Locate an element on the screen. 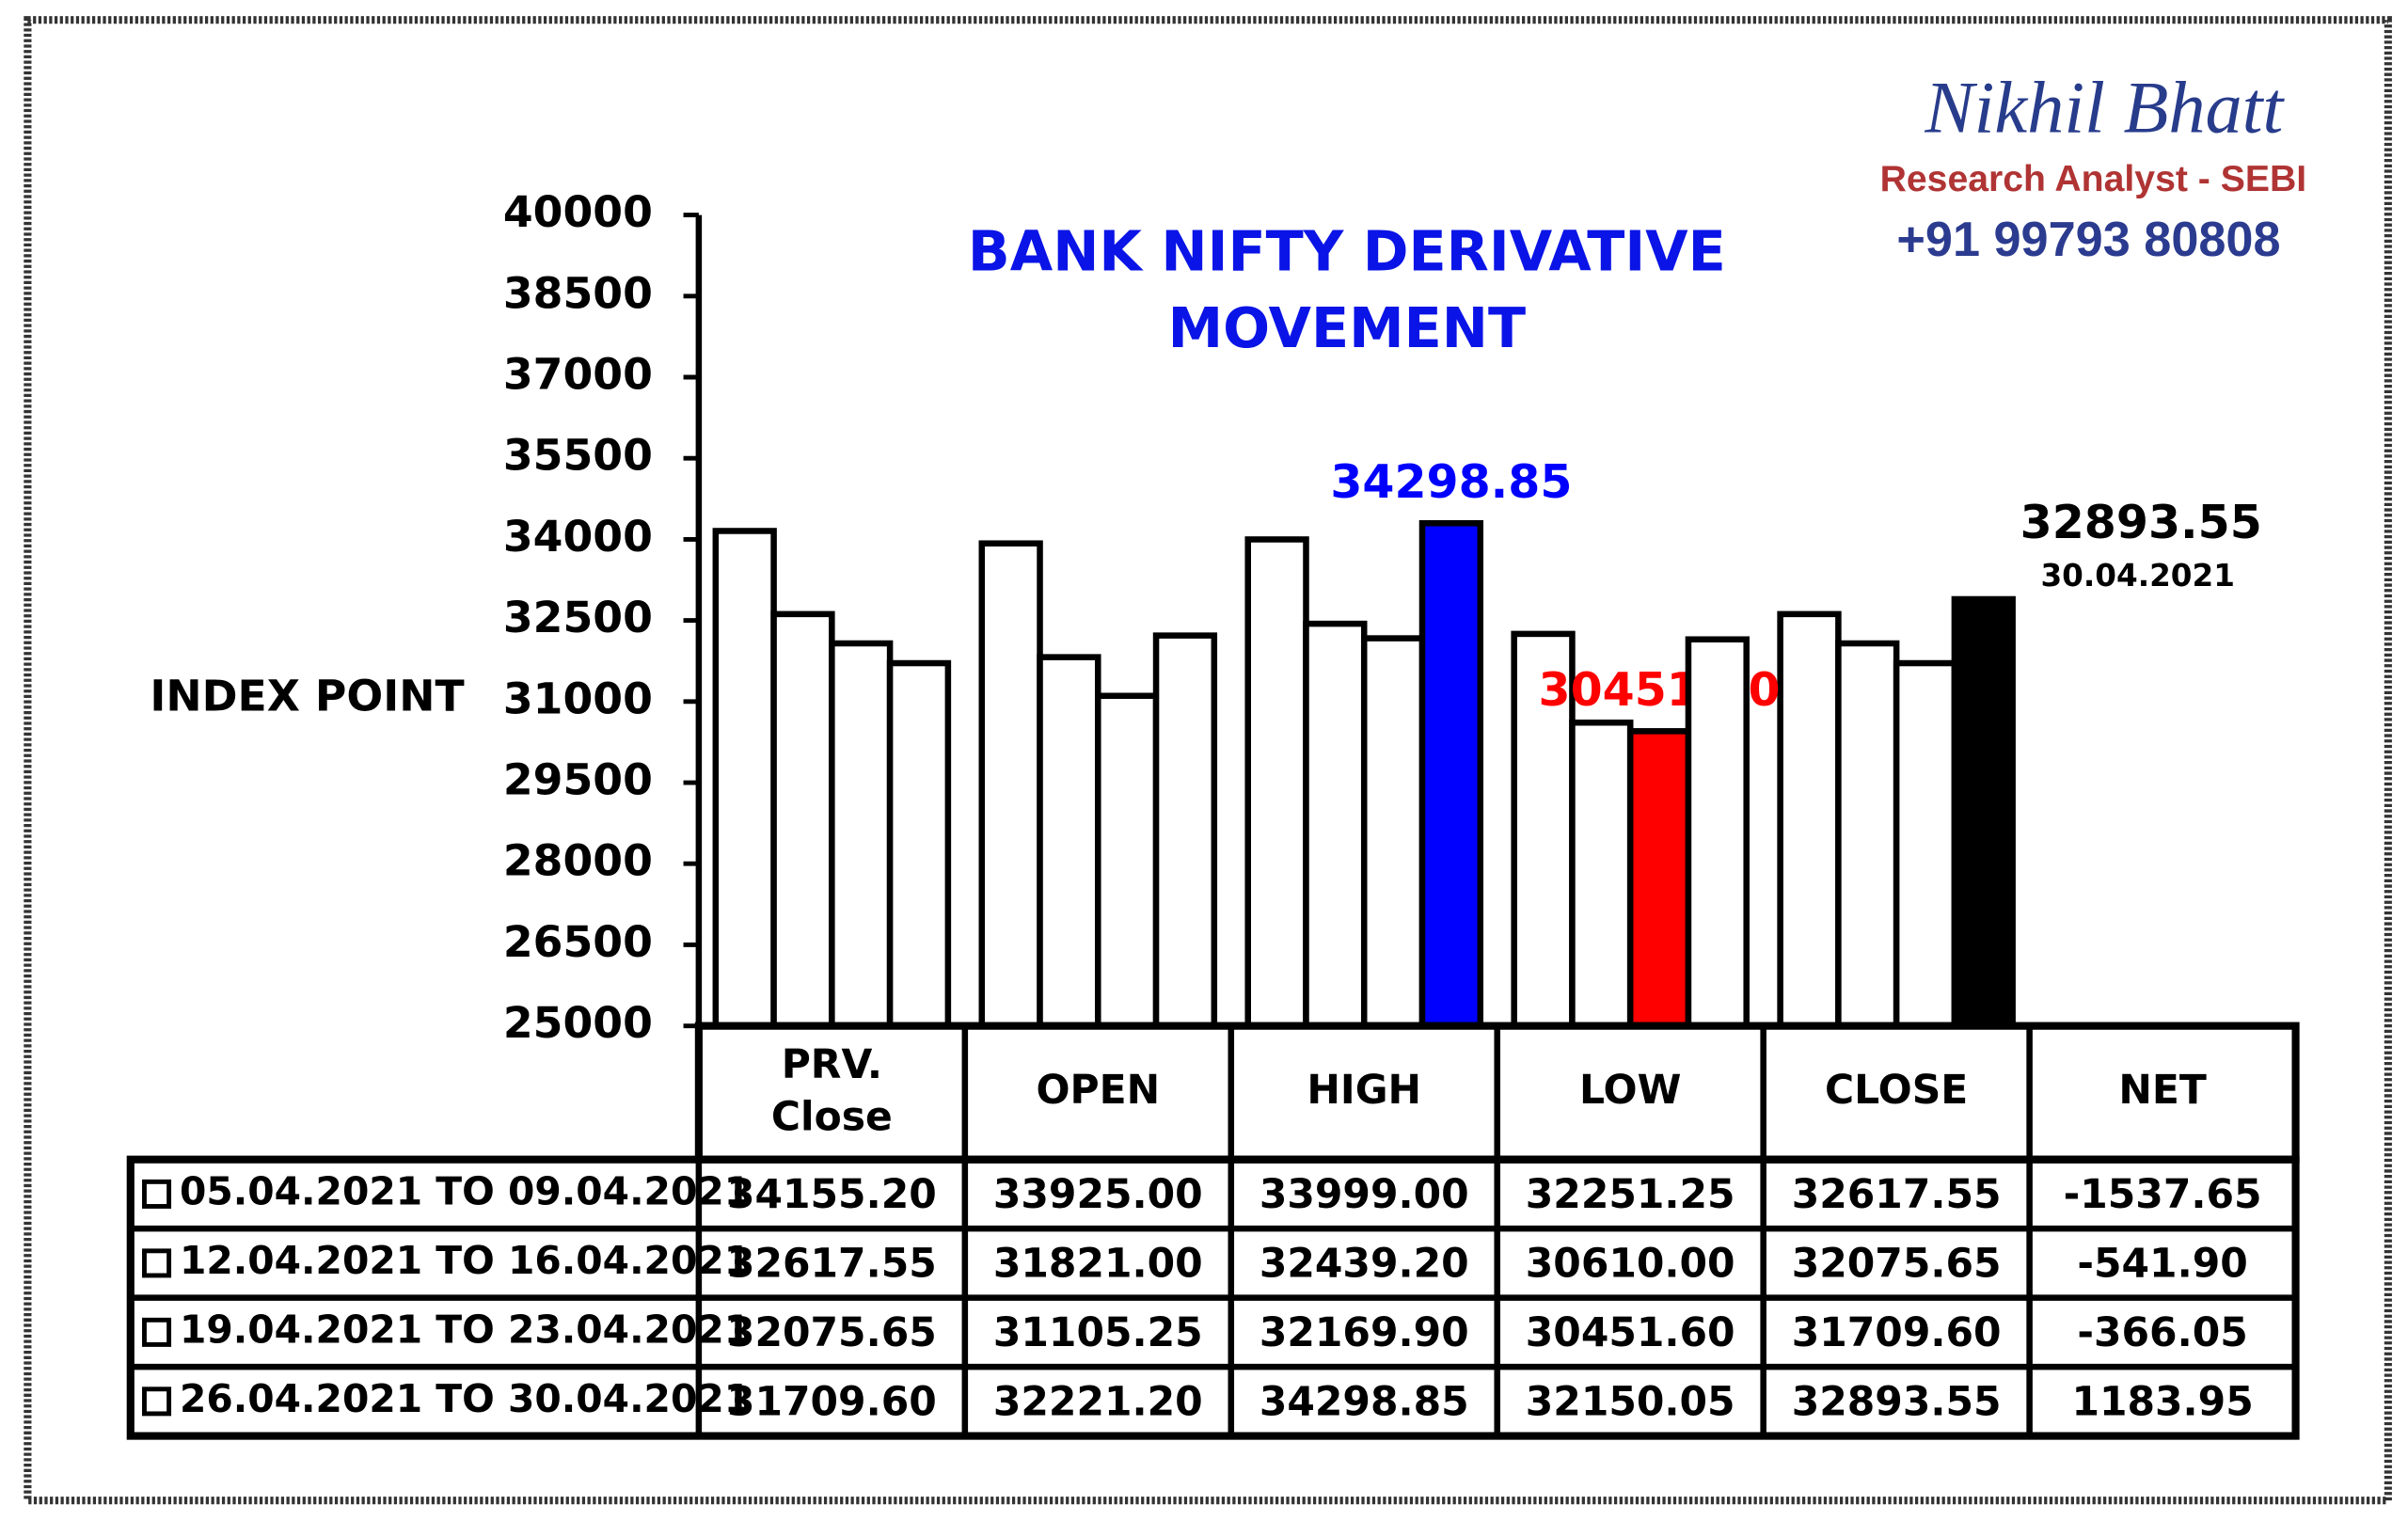 This screenshot has width=2408, height=1521. table-cell: 31821.00 is located at coordinates (1098, 1265).